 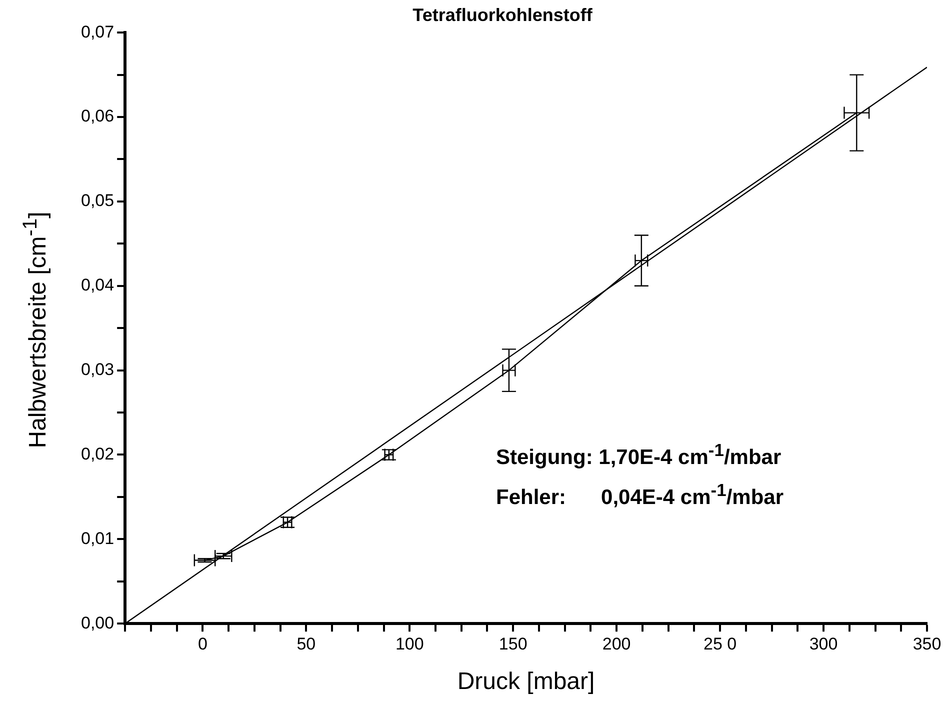 What do you see at coordinates (720, 644) in the screenshot?
I see `x-tick-label: 25 0` at bounding box center [720, 644].